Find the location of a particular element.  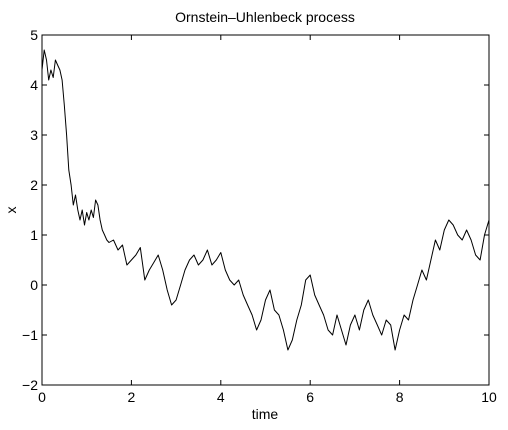

y-tick-label: 0 is located at coordinates (34, 285).